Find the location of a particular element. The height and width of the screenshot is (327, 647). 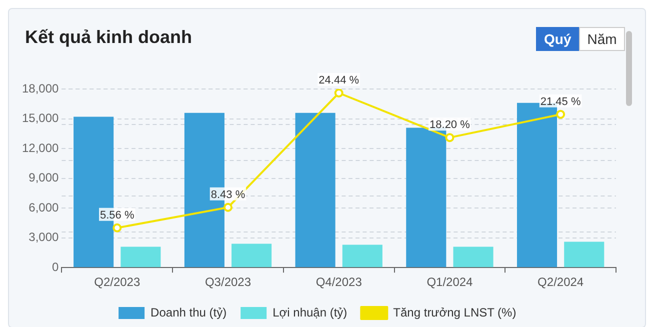

data-label: 18.20 % is located at coordinates (450, 125).